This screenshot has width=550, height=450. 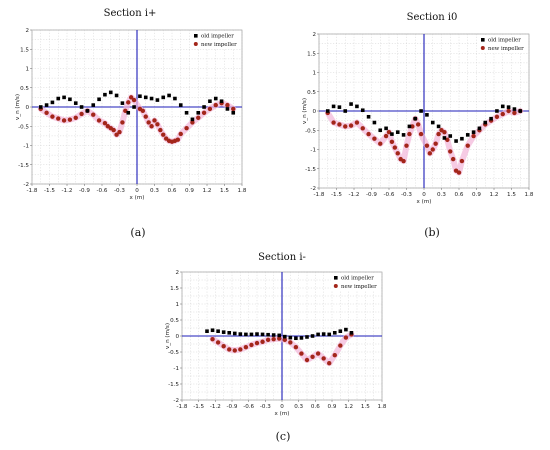 I want to click on legend-new-label: new impeller, so click(x=506, y=49).